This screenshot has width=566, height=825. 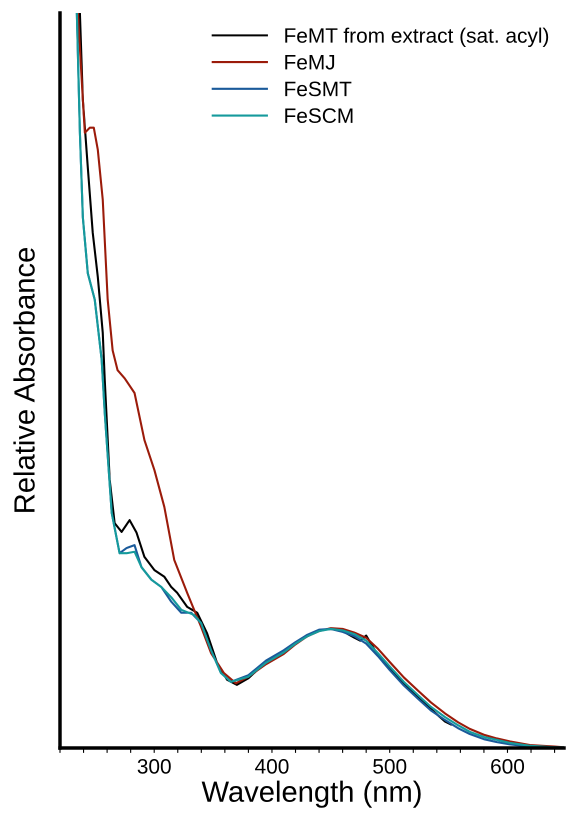 I want to click on x-tick-label: 400, so click(x=272, y=766).